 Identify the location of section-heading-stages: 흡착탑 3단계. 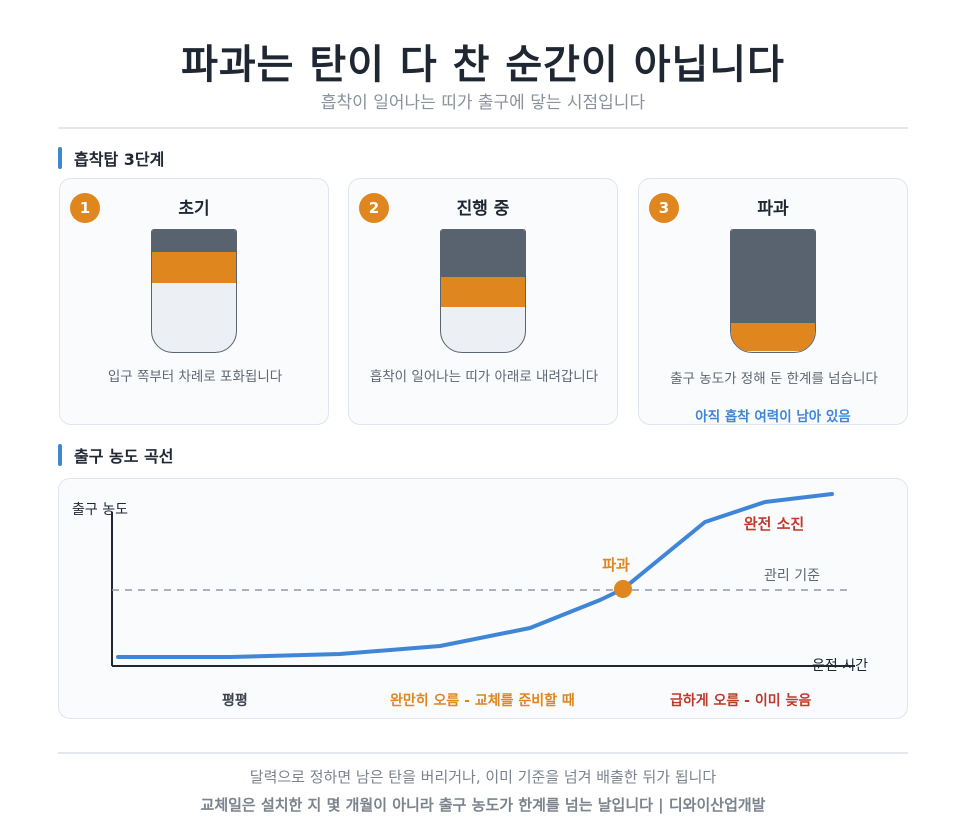
(111, 158).